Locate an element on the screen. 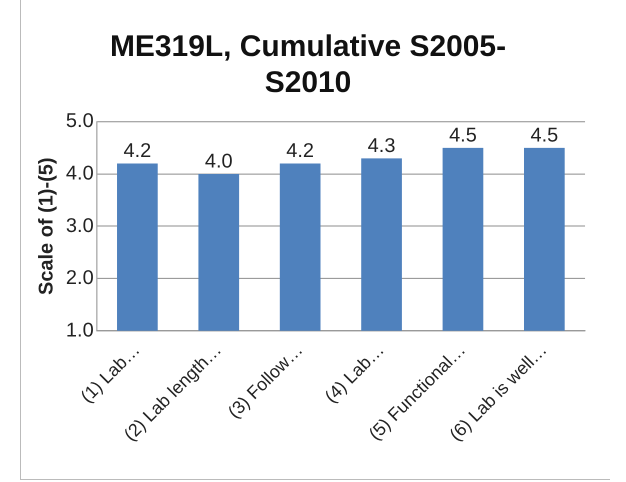 This screenshot has height=482, width=626. data-label: 4.0 is located at coordinates (218, 161).